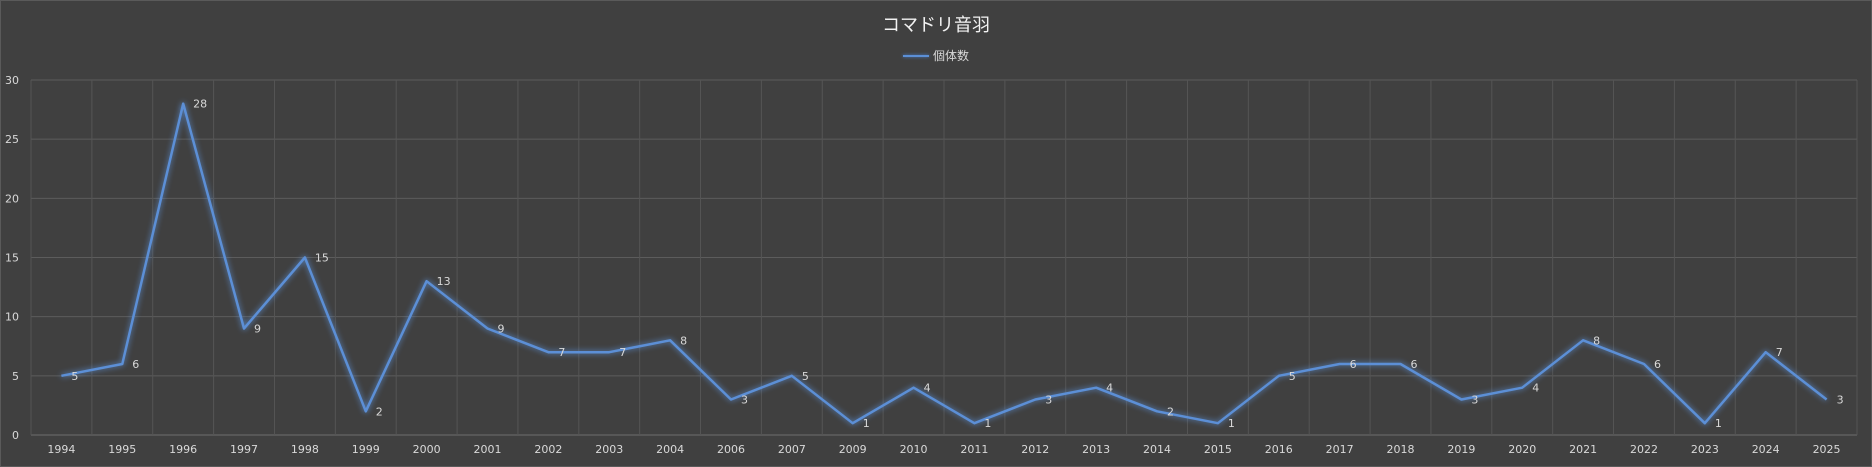 The width and height of the screenshot is (1872, 467). Describe the element at coordinates (1035, 449) in the screenshot. I see `x-tick-label: 2012` at that location.